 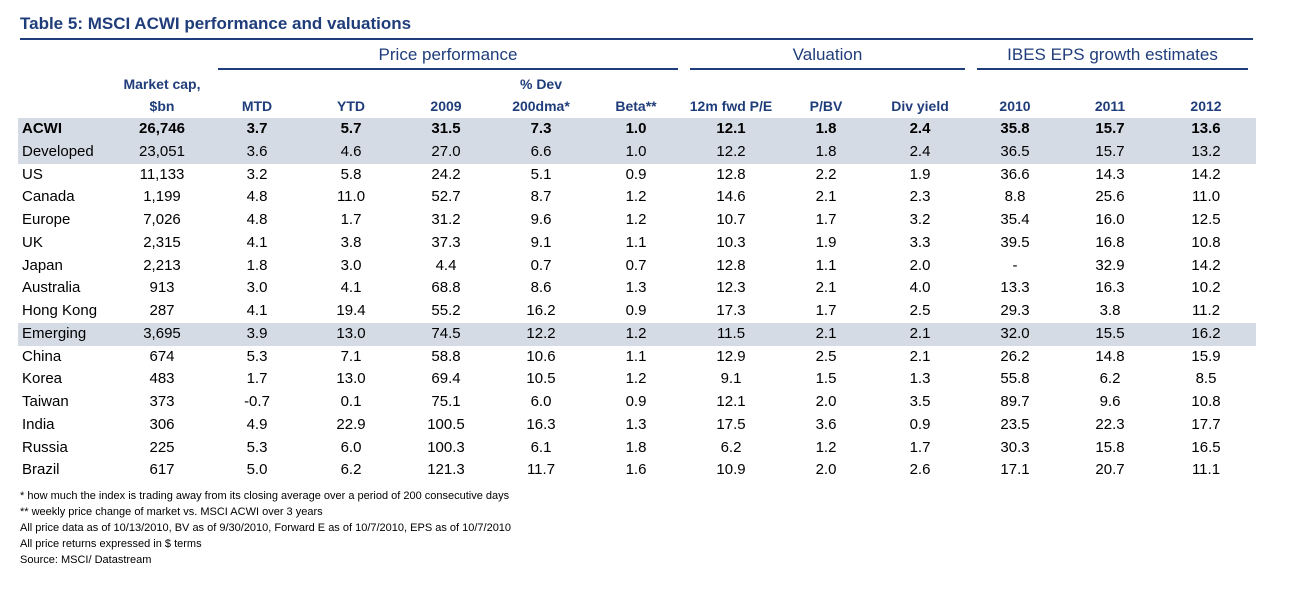 I want to click on cell: 26,746, so click(x=162, y=128).